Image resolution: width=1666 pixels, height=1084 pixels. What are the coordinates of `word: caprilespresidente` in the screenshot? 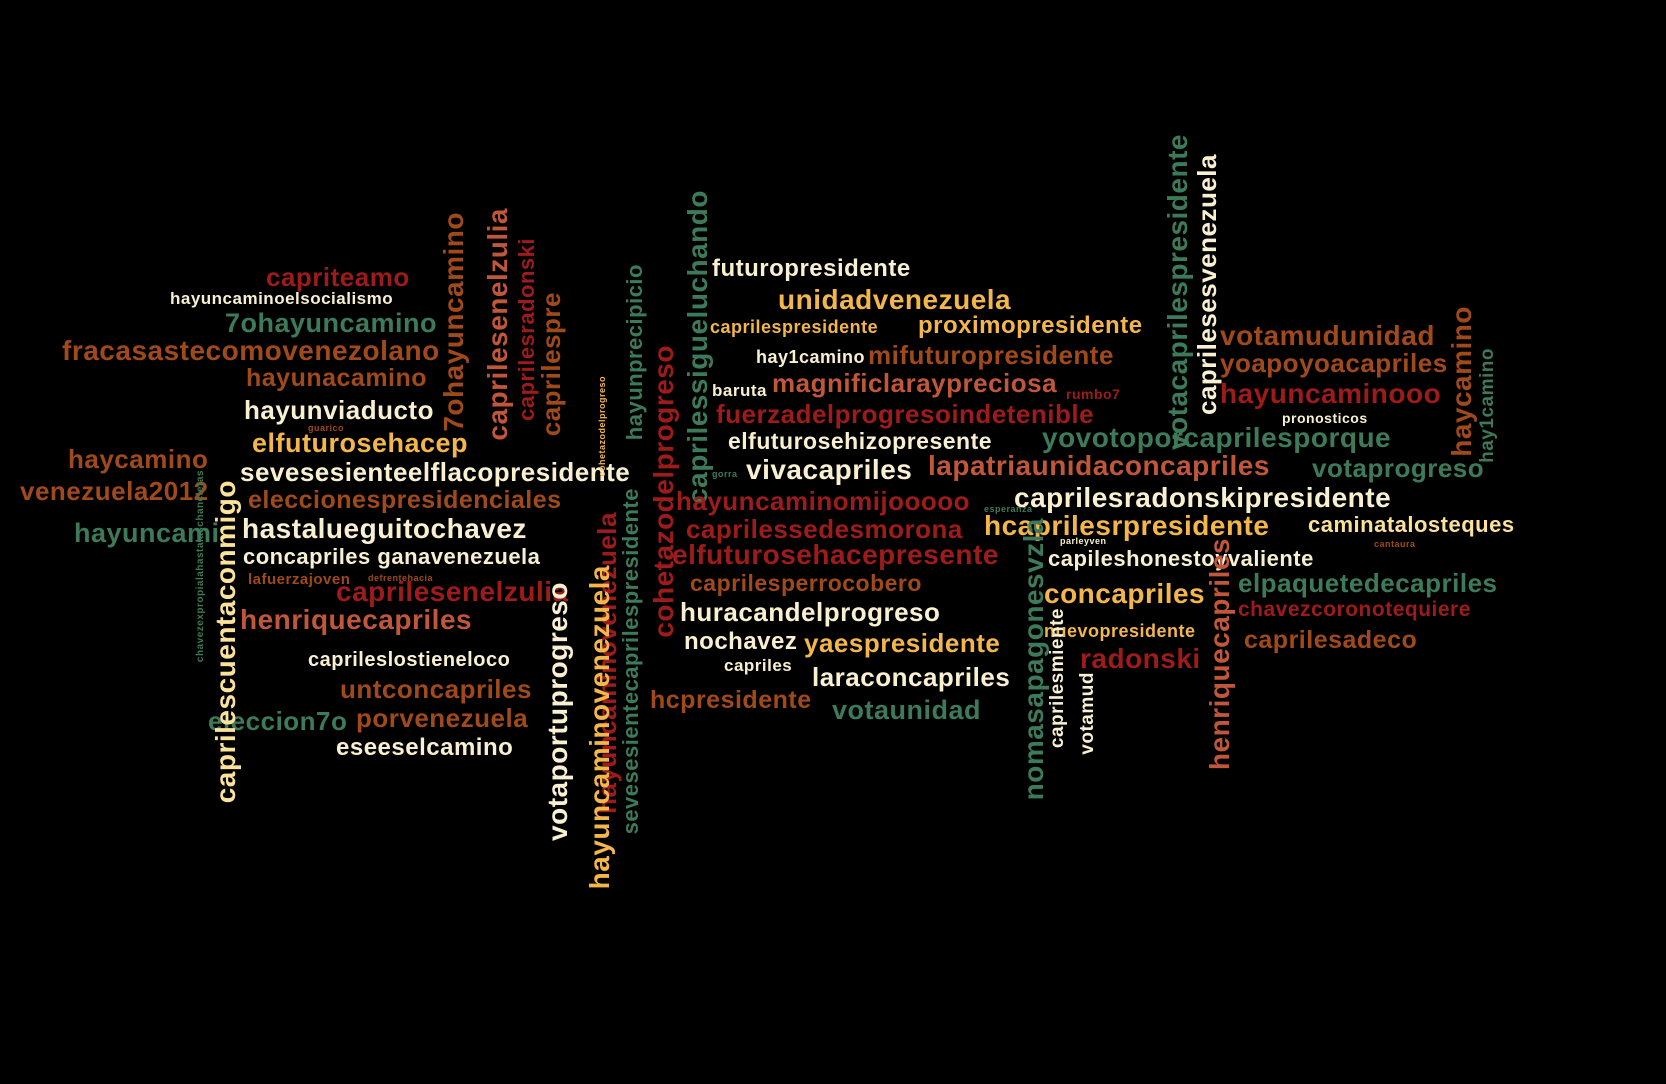 It's located at (794, 327).